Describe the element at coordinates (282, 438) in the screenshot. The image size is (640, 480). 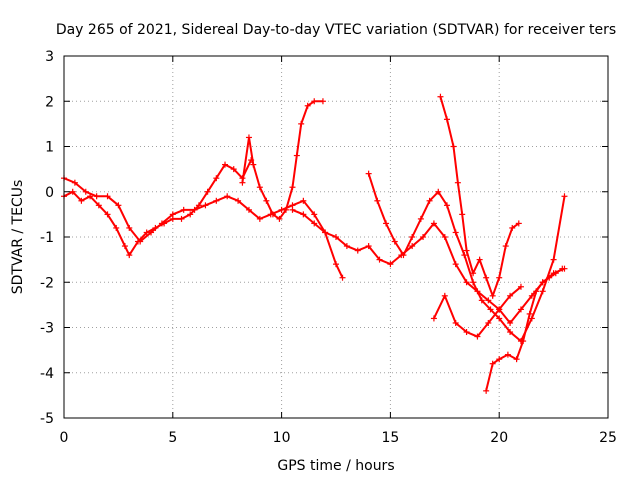
I see `x-tick-label: 10` at that location.